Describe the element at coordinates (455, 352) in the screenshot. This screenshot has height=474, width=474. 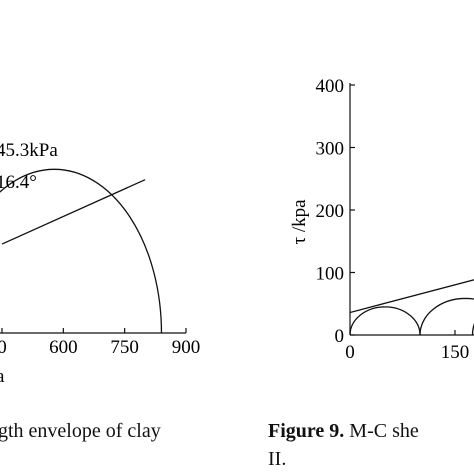
I see `right-x-tick-label: 150` at that location.